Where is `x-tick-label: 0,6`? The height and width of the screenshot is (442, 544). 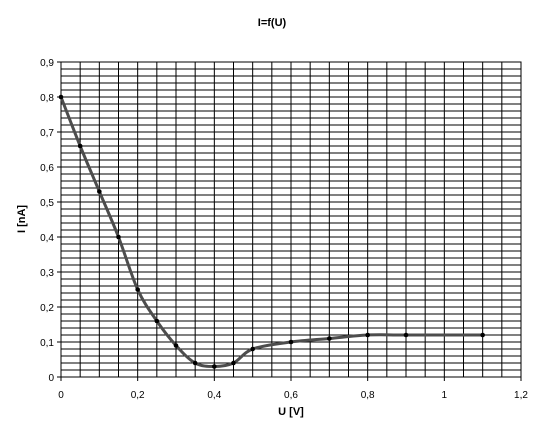
x-tick-label: 0,6 is located at coordinates (291, 395).